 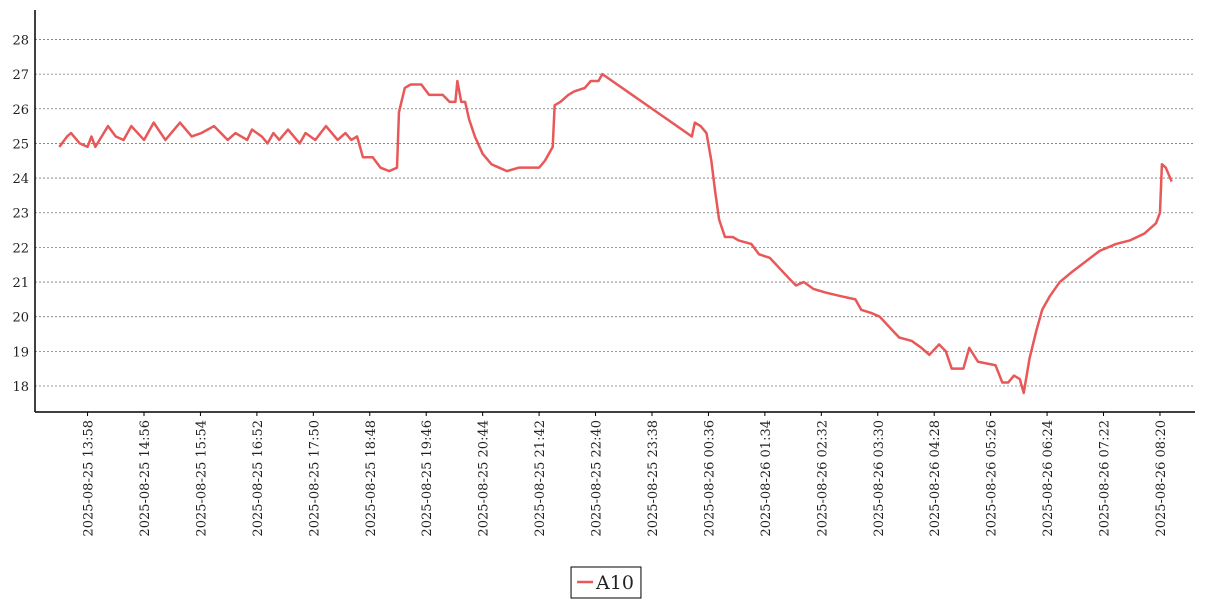 What do you see at coordinates (1048, 478) in the screenshot?
I see `x-tick-label: 2025-08-26 06:24` at bounding box center [1048, 478].